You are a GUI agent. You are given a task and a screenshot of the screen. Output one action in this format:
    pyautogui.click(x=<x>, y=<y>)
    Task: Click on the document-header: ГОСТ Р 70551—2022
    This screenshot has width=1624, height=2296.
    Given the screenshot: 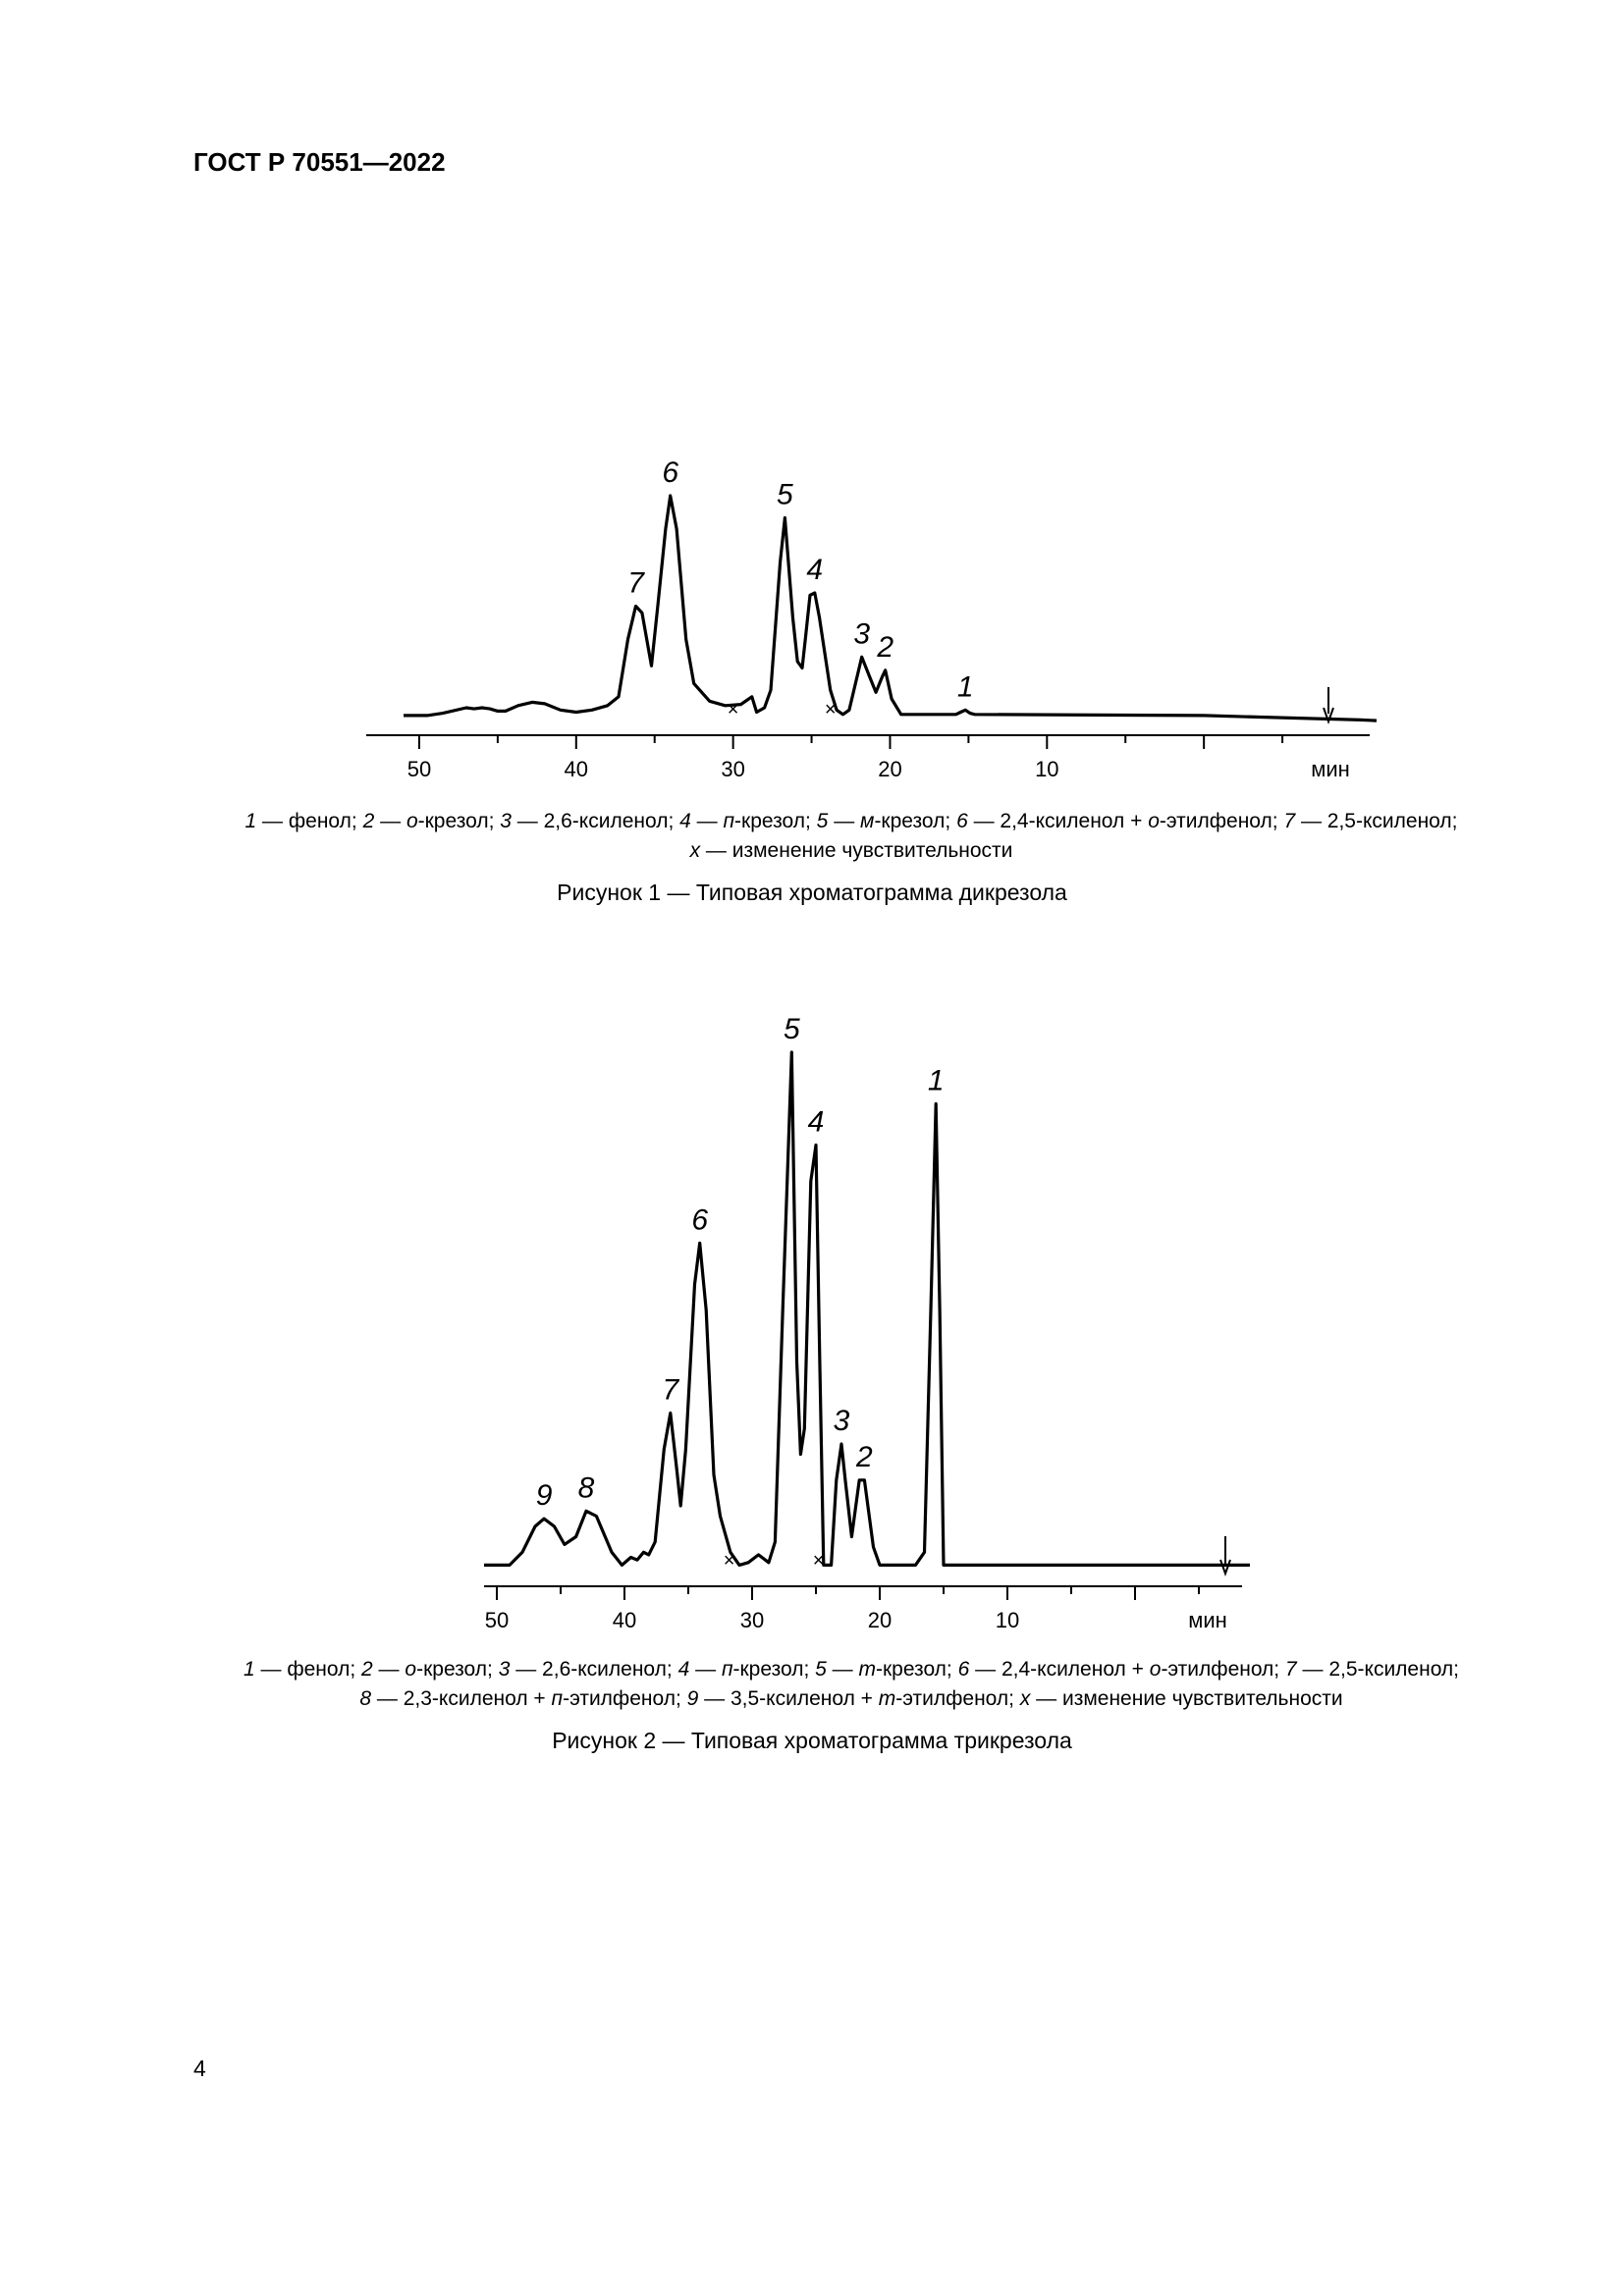 What is the action you would take?
    pyautogui.click(x=319, y=162)
    